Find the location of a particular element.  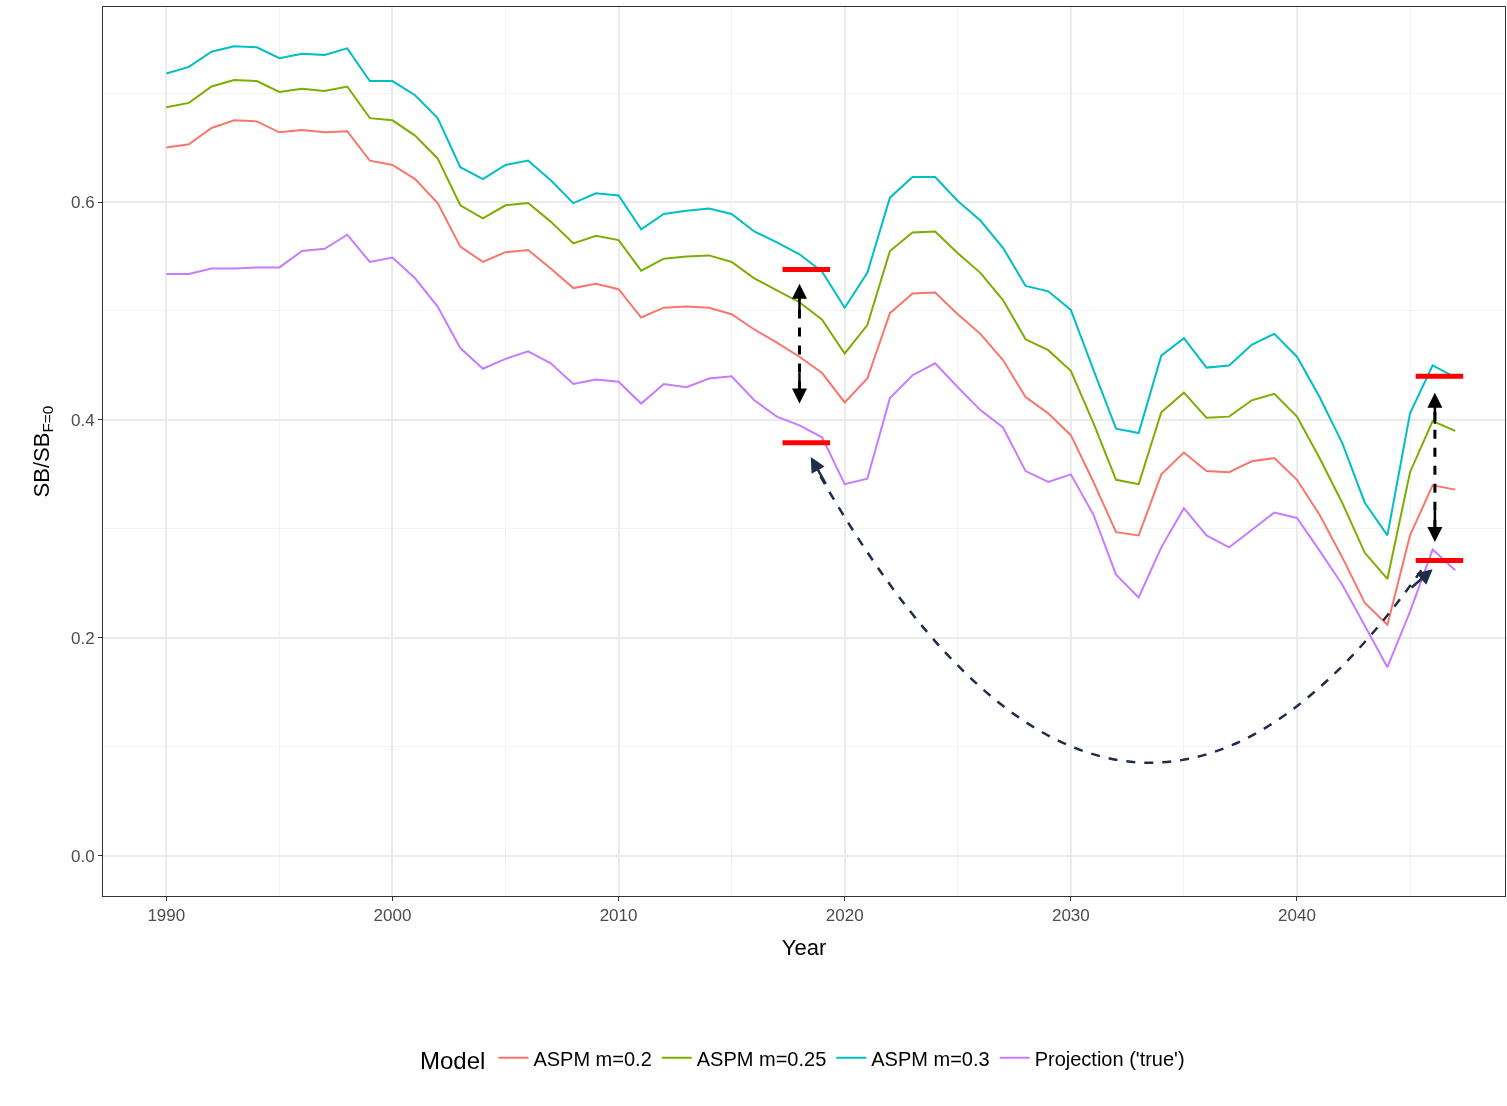

legend-label: ASPM m=0.3 is located at coordinates (930, 1058).